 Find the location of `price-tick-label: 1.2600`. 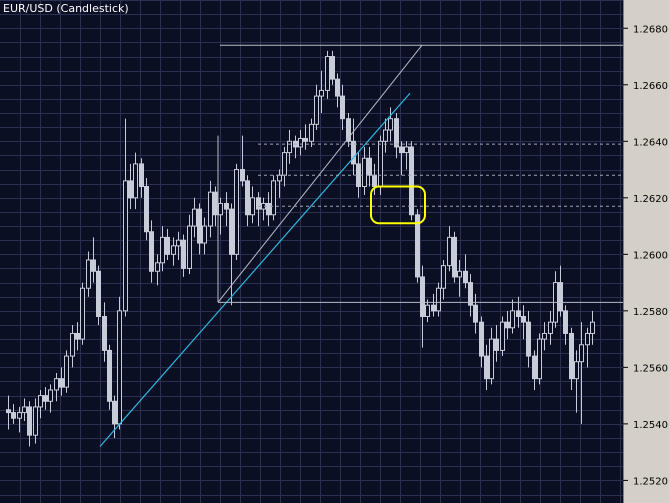

price-tick-label: 1.2600 is located at coordinates (650, 255).